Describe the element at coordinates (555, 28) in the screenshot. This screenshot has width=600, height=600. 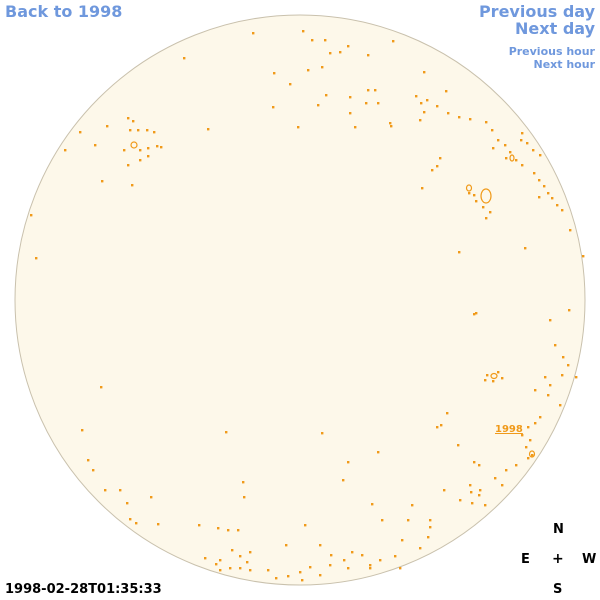
I see `next-day-link: Next day` at that location.